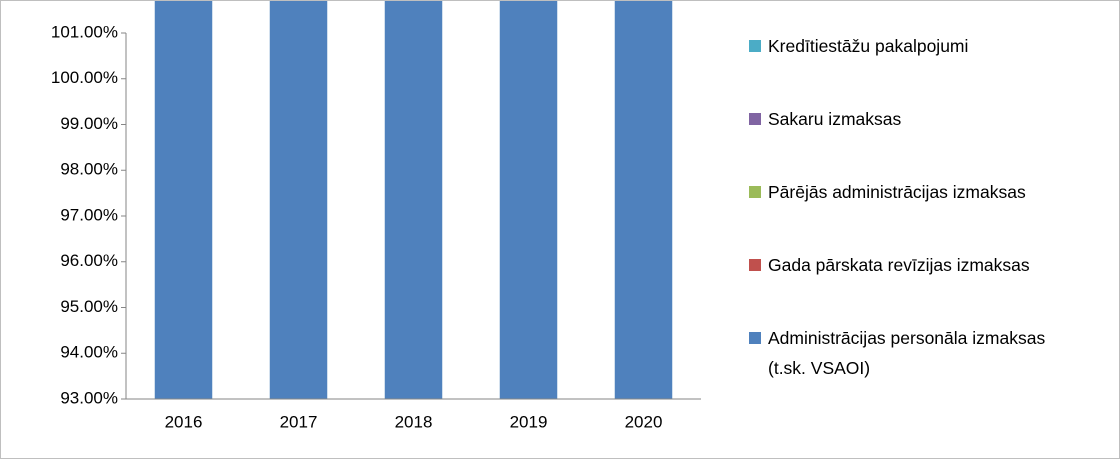 The width and height of the screenshot is (1120, 459). I want to click on legend-label: Sakaru izmaksas, so click(835, 119).